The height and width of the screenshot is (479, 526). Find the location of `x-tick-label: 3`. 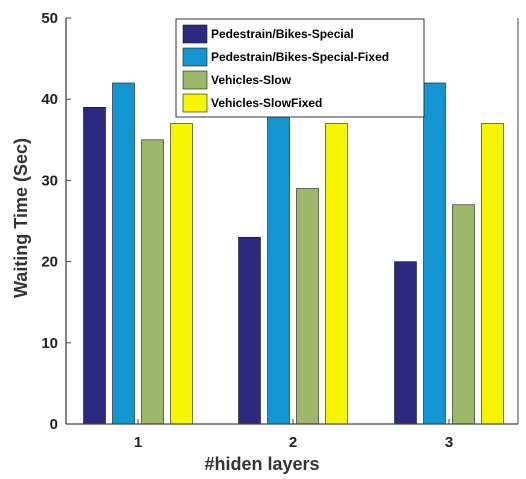

x-tick-label: 3 is located at coordinates (449, 442).